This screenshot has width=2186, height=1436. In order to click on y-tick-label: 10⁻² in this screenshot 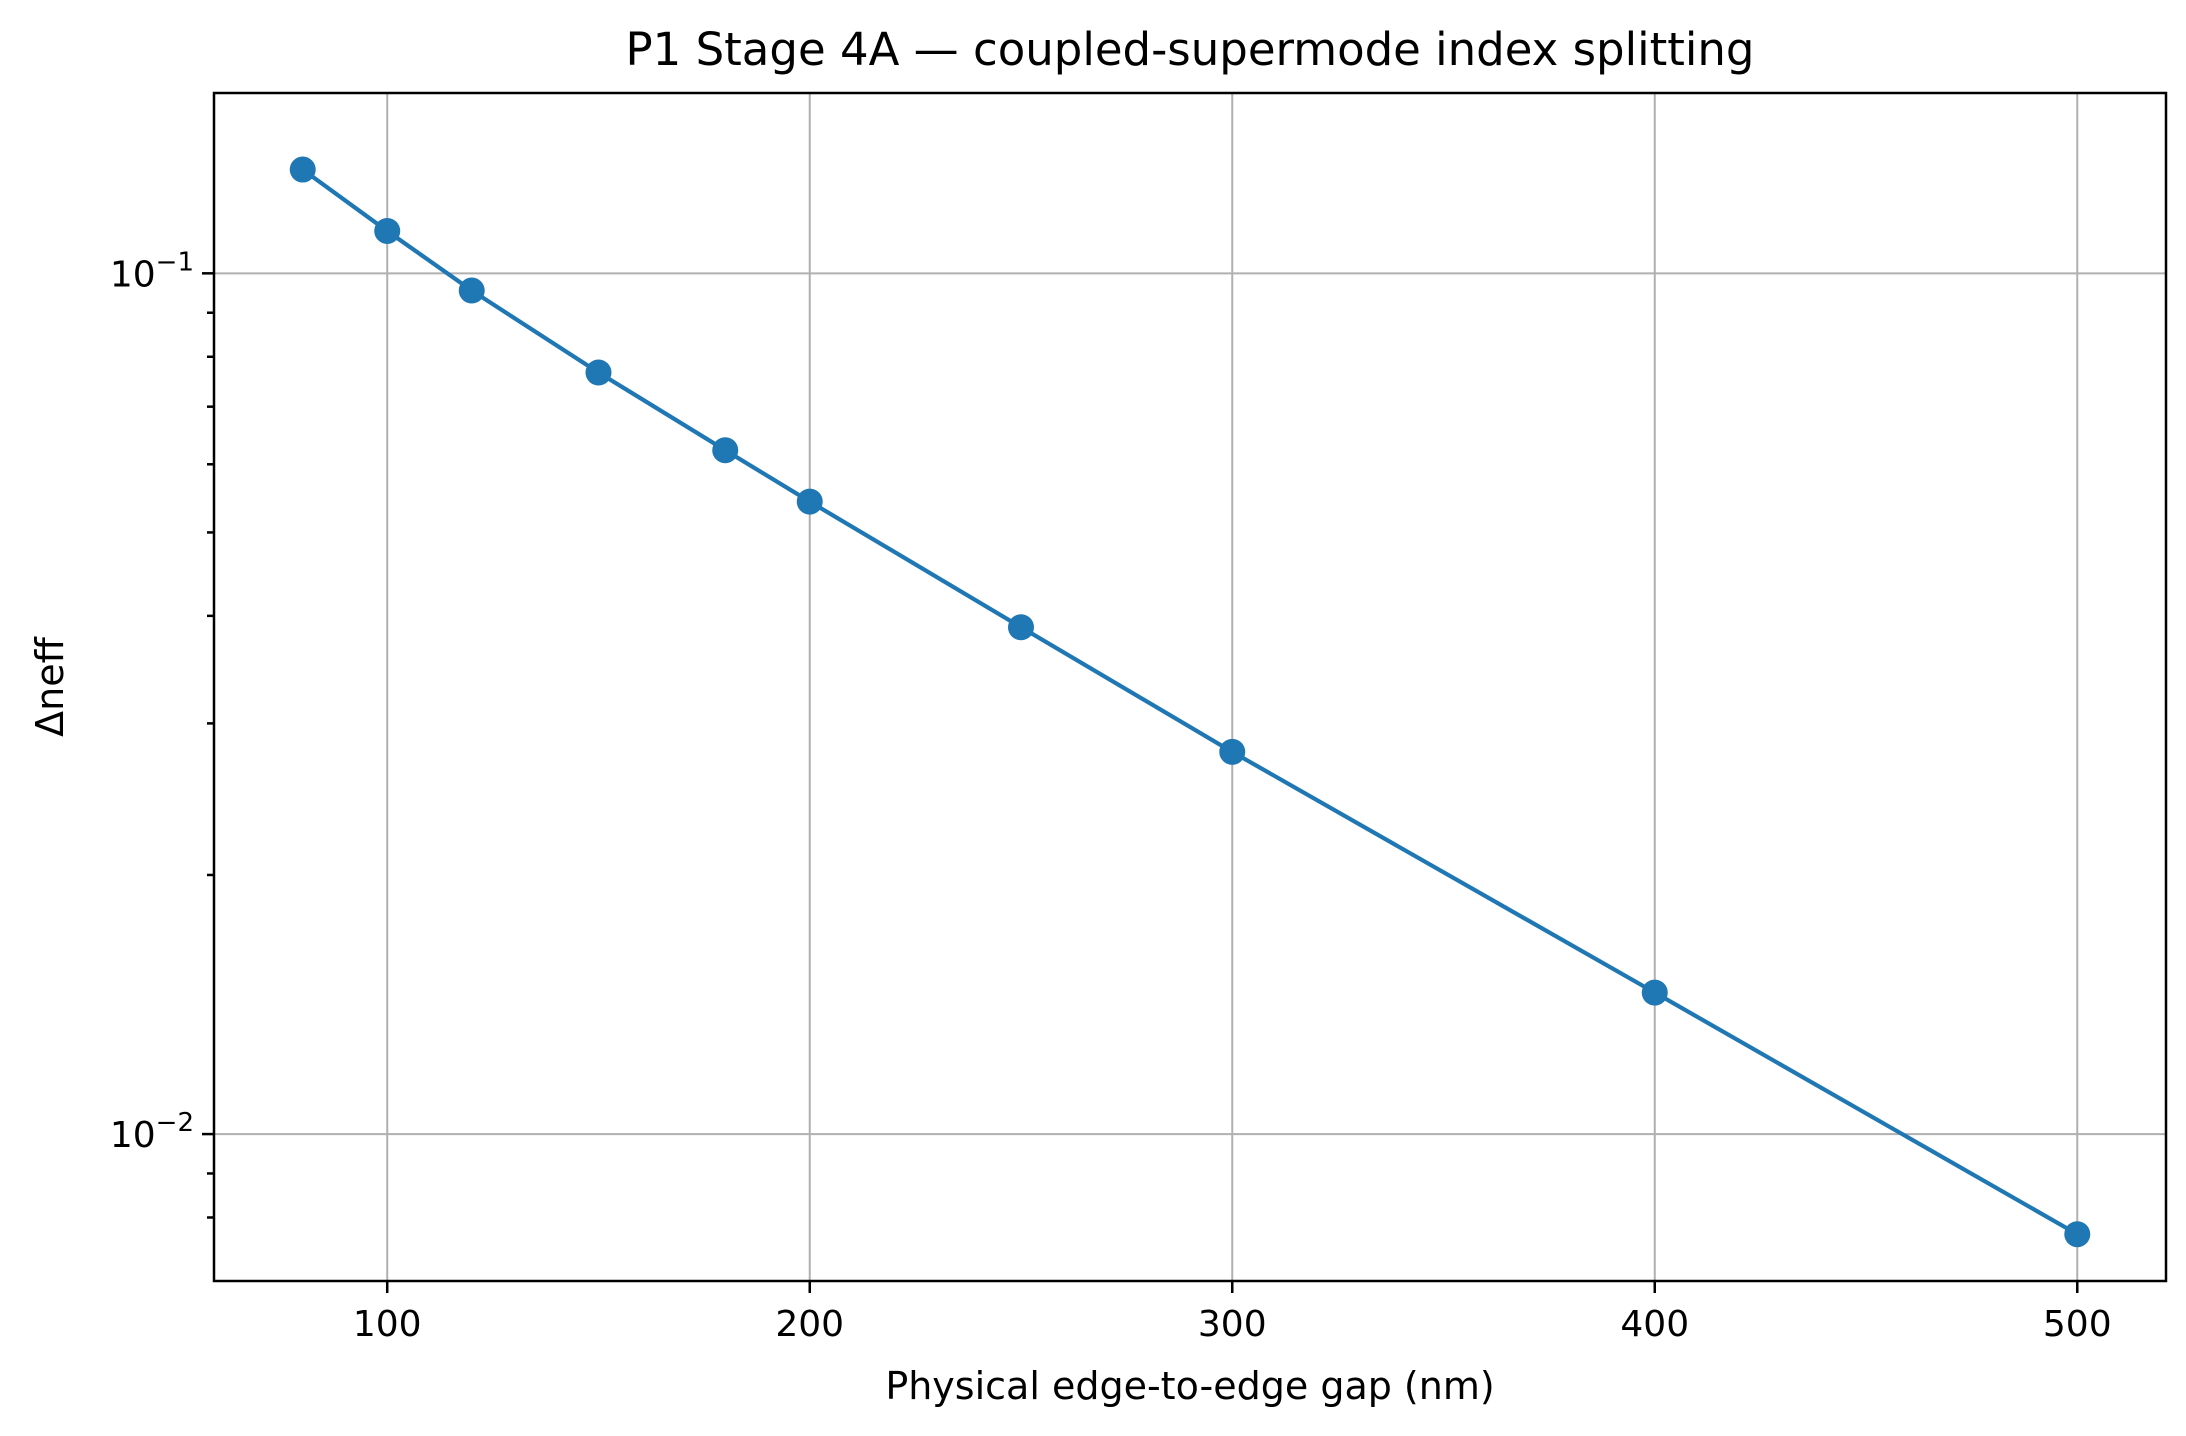, I will do `click(152, 1132)`.